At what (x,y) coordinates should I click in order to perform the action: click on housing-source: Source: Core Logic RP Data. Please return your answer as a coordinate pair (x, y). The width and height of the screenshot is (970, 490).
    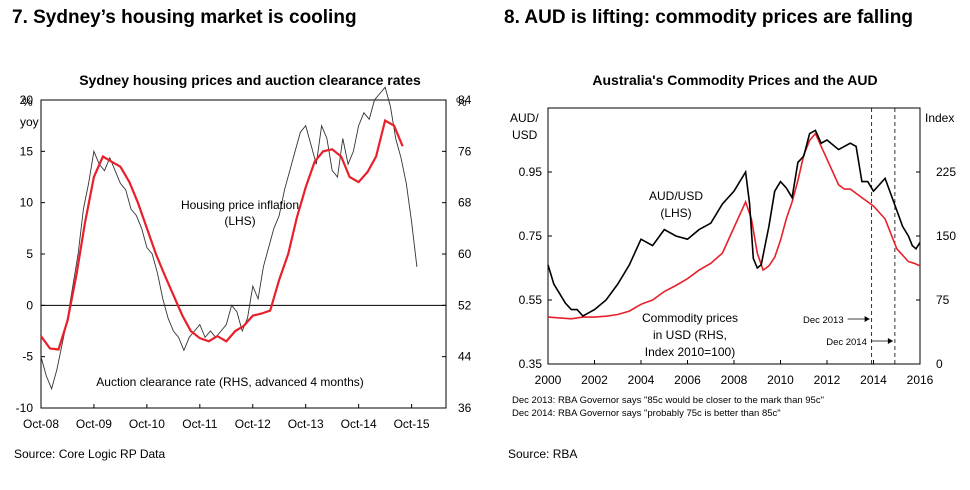
    Looking at the image, I should click on (90, 454).